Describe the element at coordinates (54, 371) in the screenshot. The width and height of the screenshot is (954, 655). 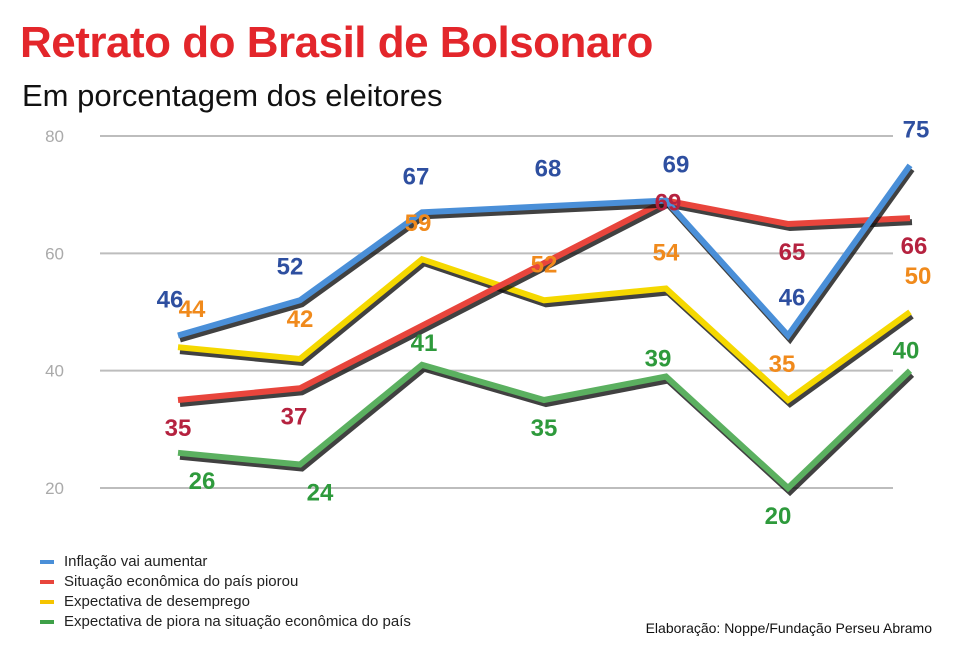
I see `y-tick-label: 40` at that location.